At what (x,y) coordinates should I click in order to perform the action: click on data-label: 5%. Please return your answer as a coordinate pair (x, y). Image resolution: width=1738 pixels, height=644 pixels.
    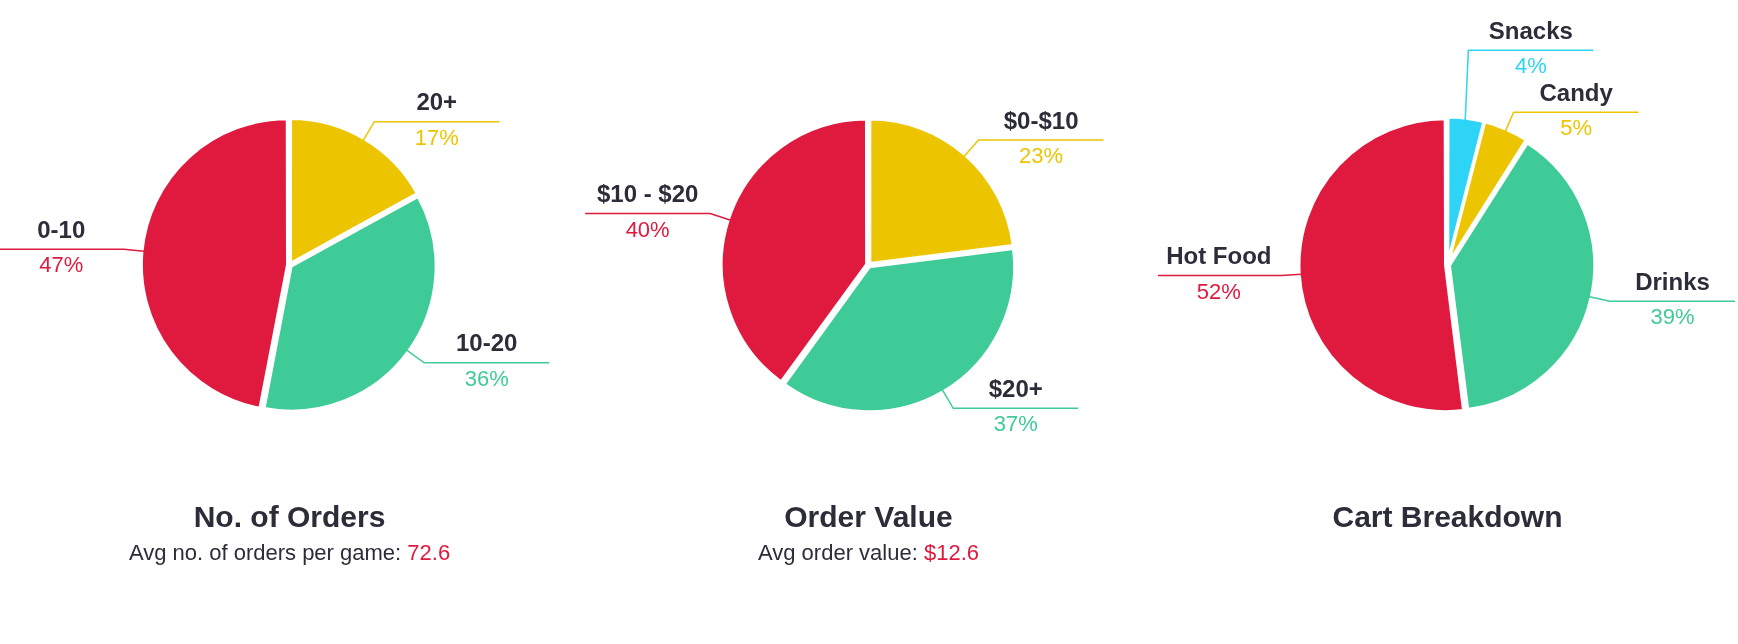
    Looking at the image, I should click on (1576, 128).